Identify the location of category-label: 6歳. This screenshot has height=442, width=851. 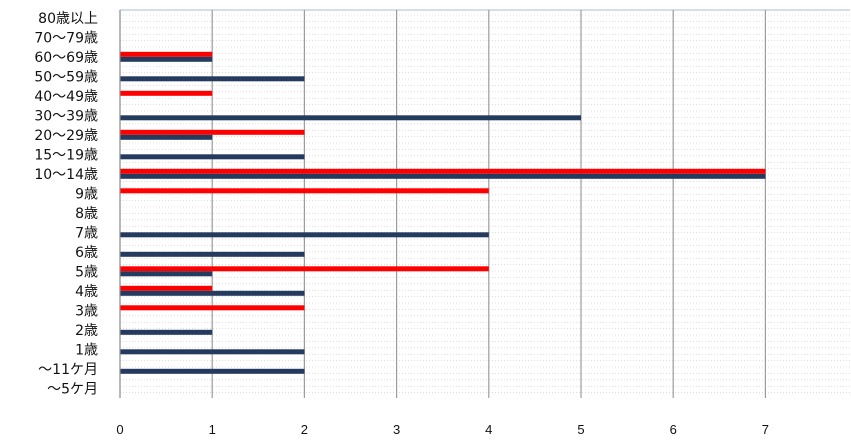
(86, 253).